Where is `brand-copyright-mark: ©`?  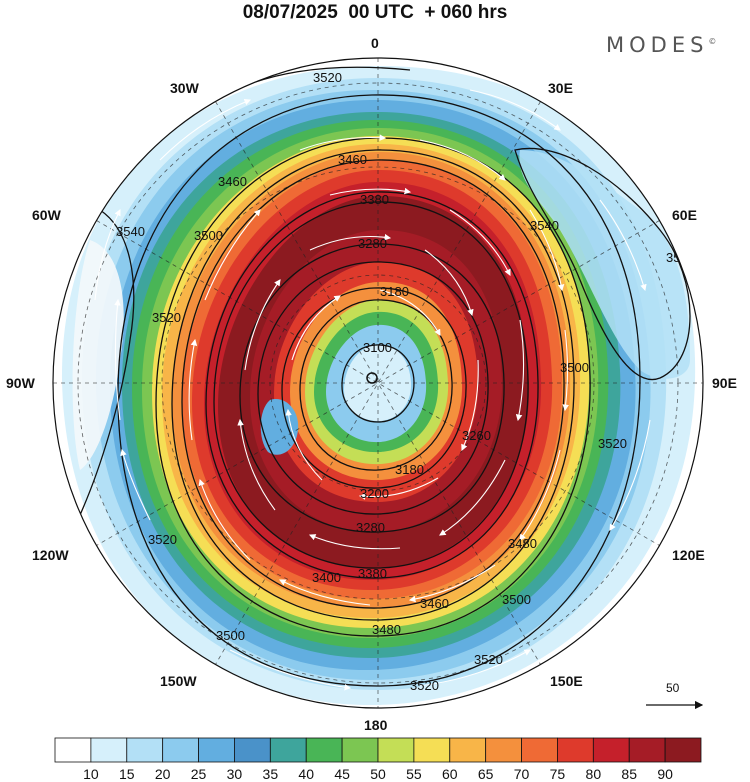 brand-copyright-mark: © is located at coordinates (712, 41).